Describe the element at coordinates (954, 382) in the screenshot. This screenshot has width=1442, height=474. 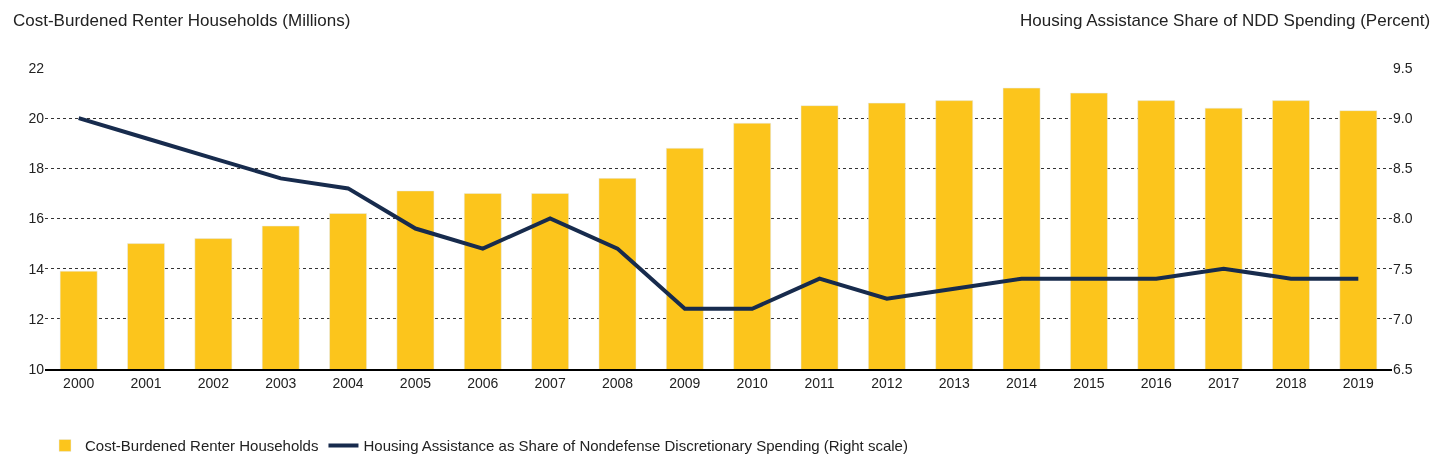
I see `x-tick-label: 2013` at that location.